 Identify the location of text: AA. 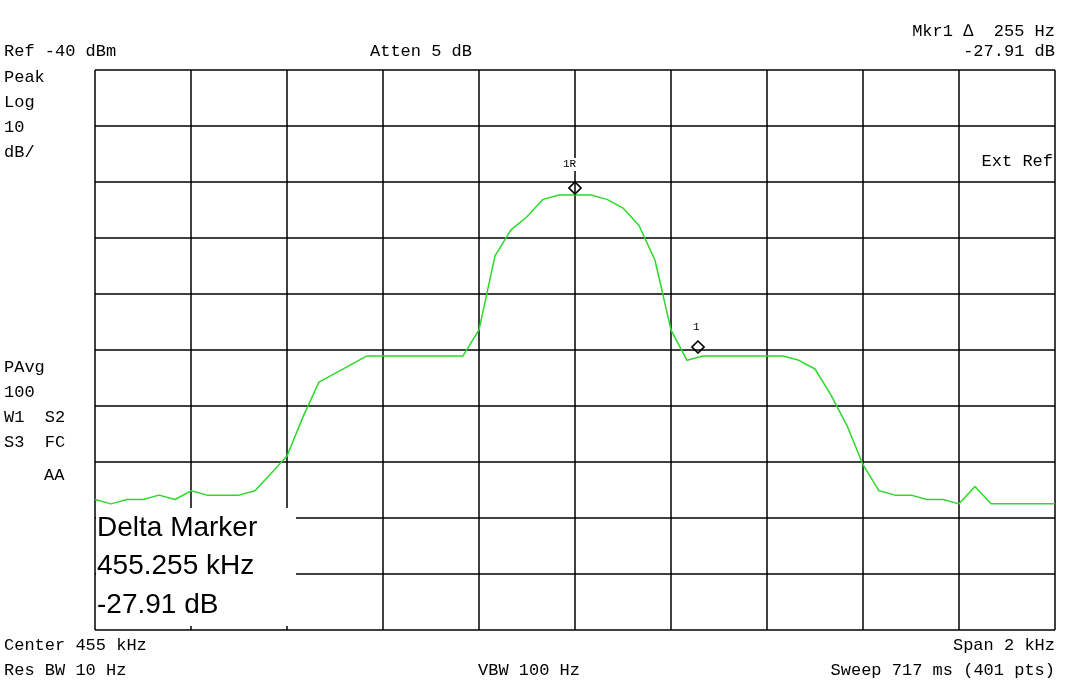
(54, 476).